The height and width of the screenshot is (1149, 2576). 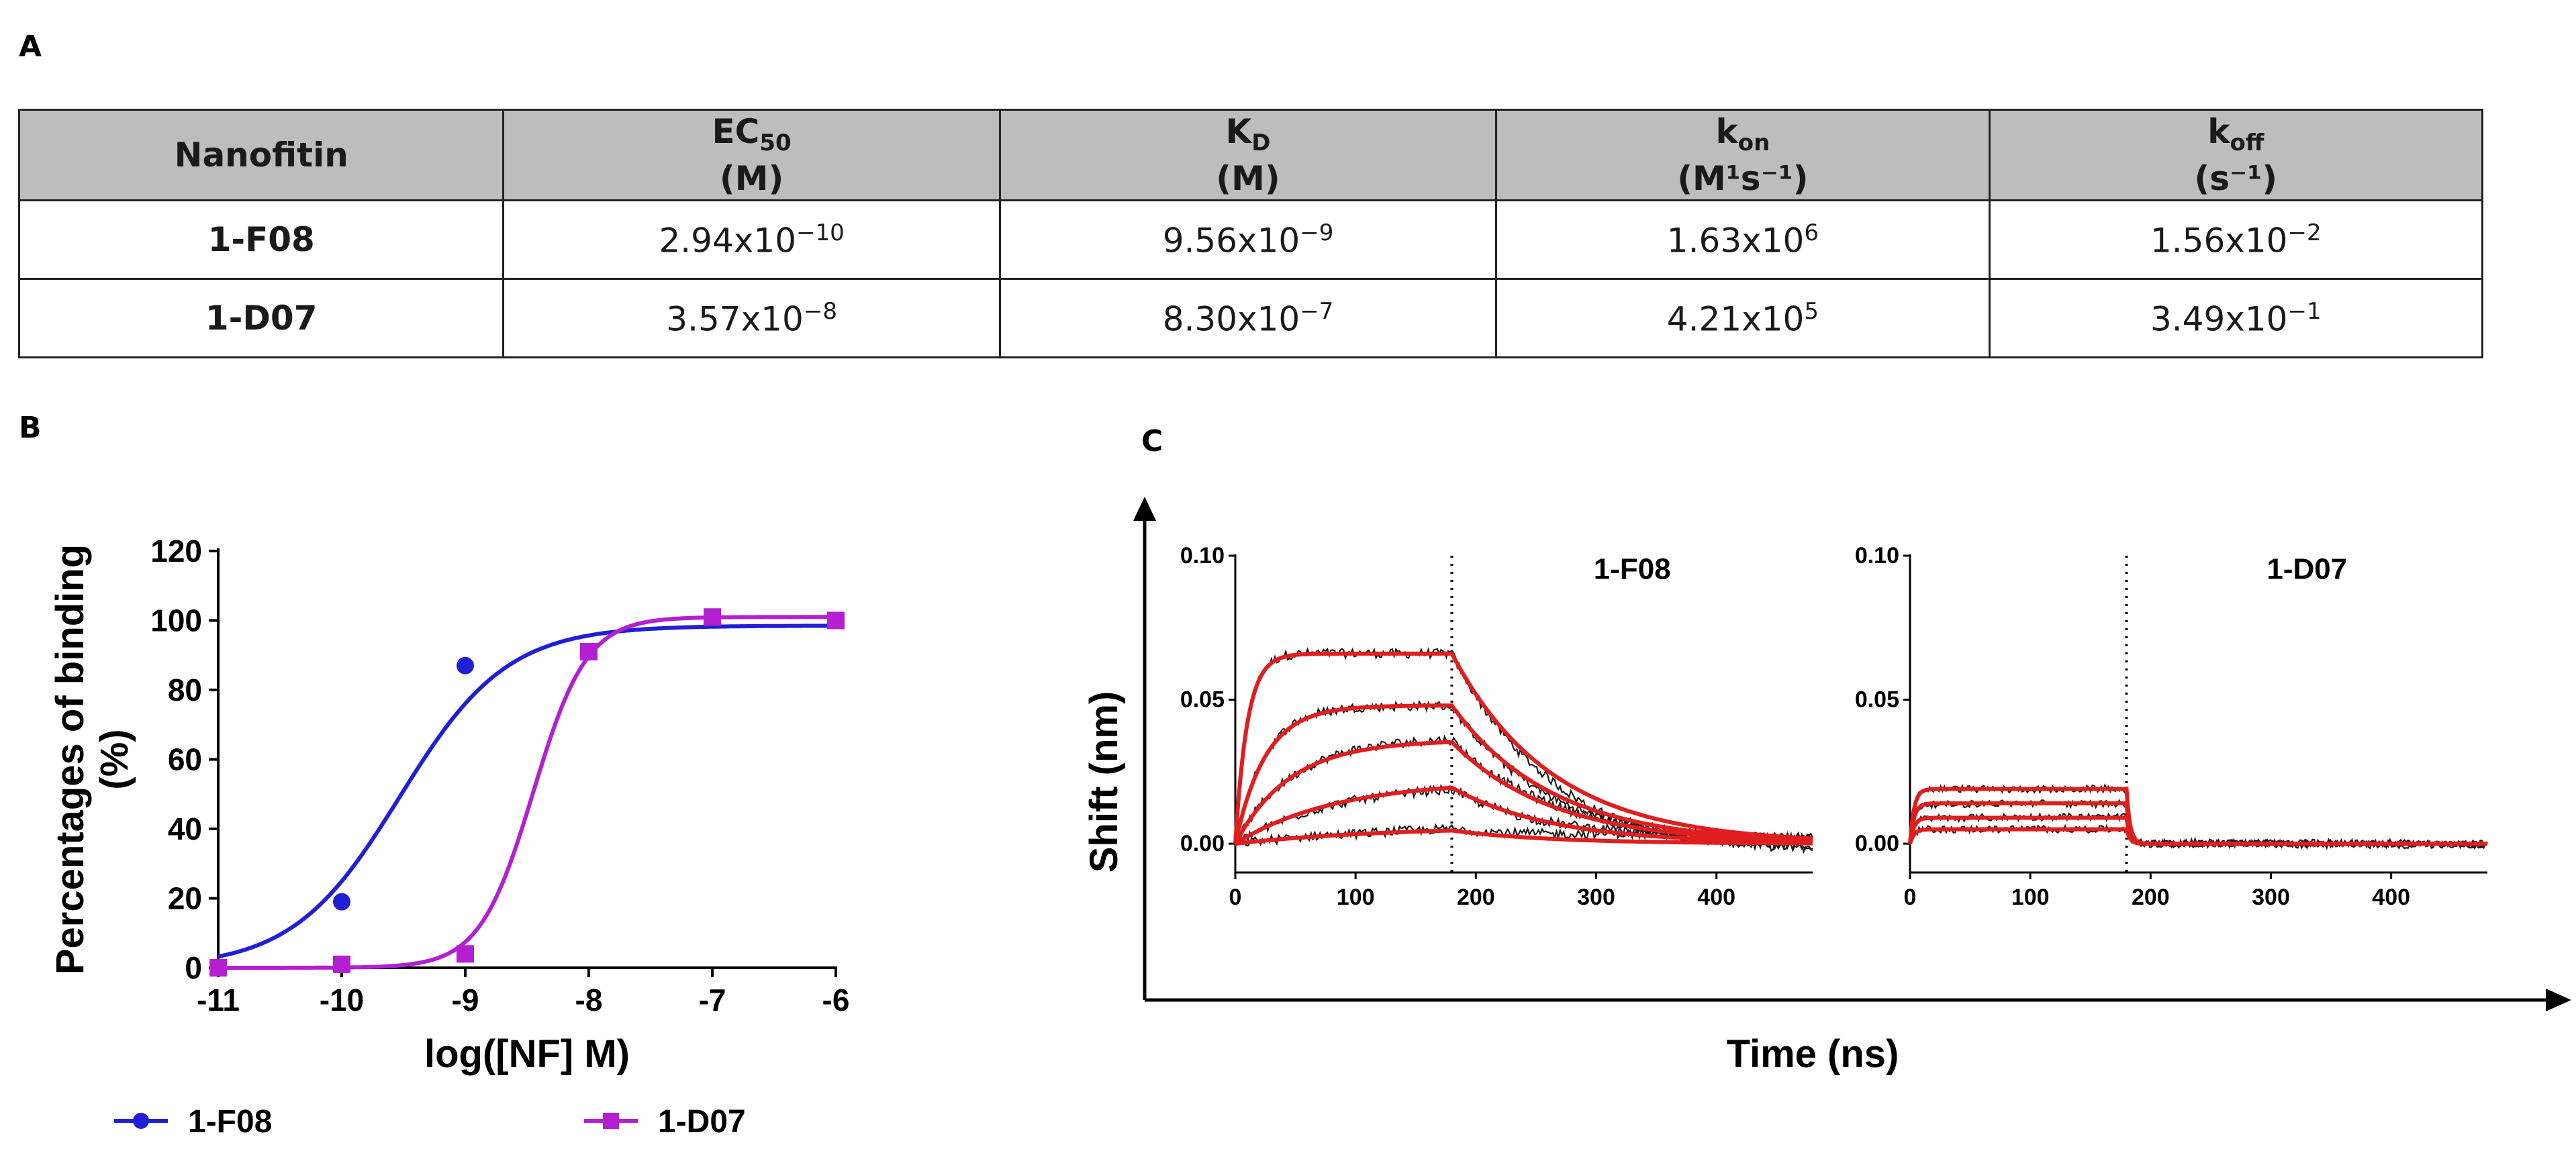 What do you see at coordinates (751, 318) in the screenshot?
I see `ec50-cell: 3.57x10−8` at bounding box center [751, 318].